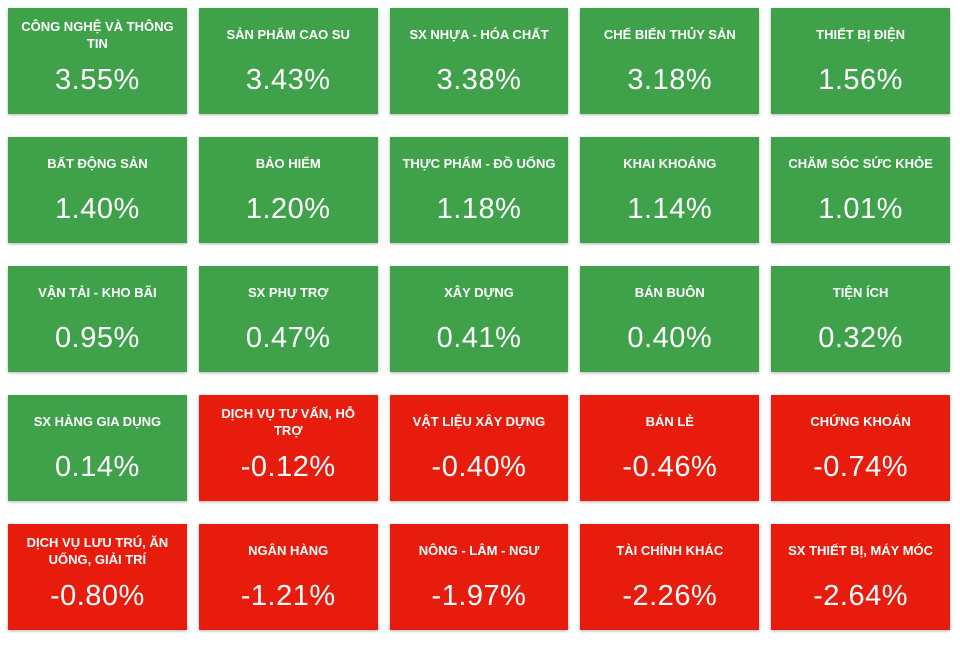 Image resolution: width=960 pixels, height=650 pixels. Describe the element at coordinates (97, 595) in the screenshot. I see `sector-change: -0.80%` at that location.